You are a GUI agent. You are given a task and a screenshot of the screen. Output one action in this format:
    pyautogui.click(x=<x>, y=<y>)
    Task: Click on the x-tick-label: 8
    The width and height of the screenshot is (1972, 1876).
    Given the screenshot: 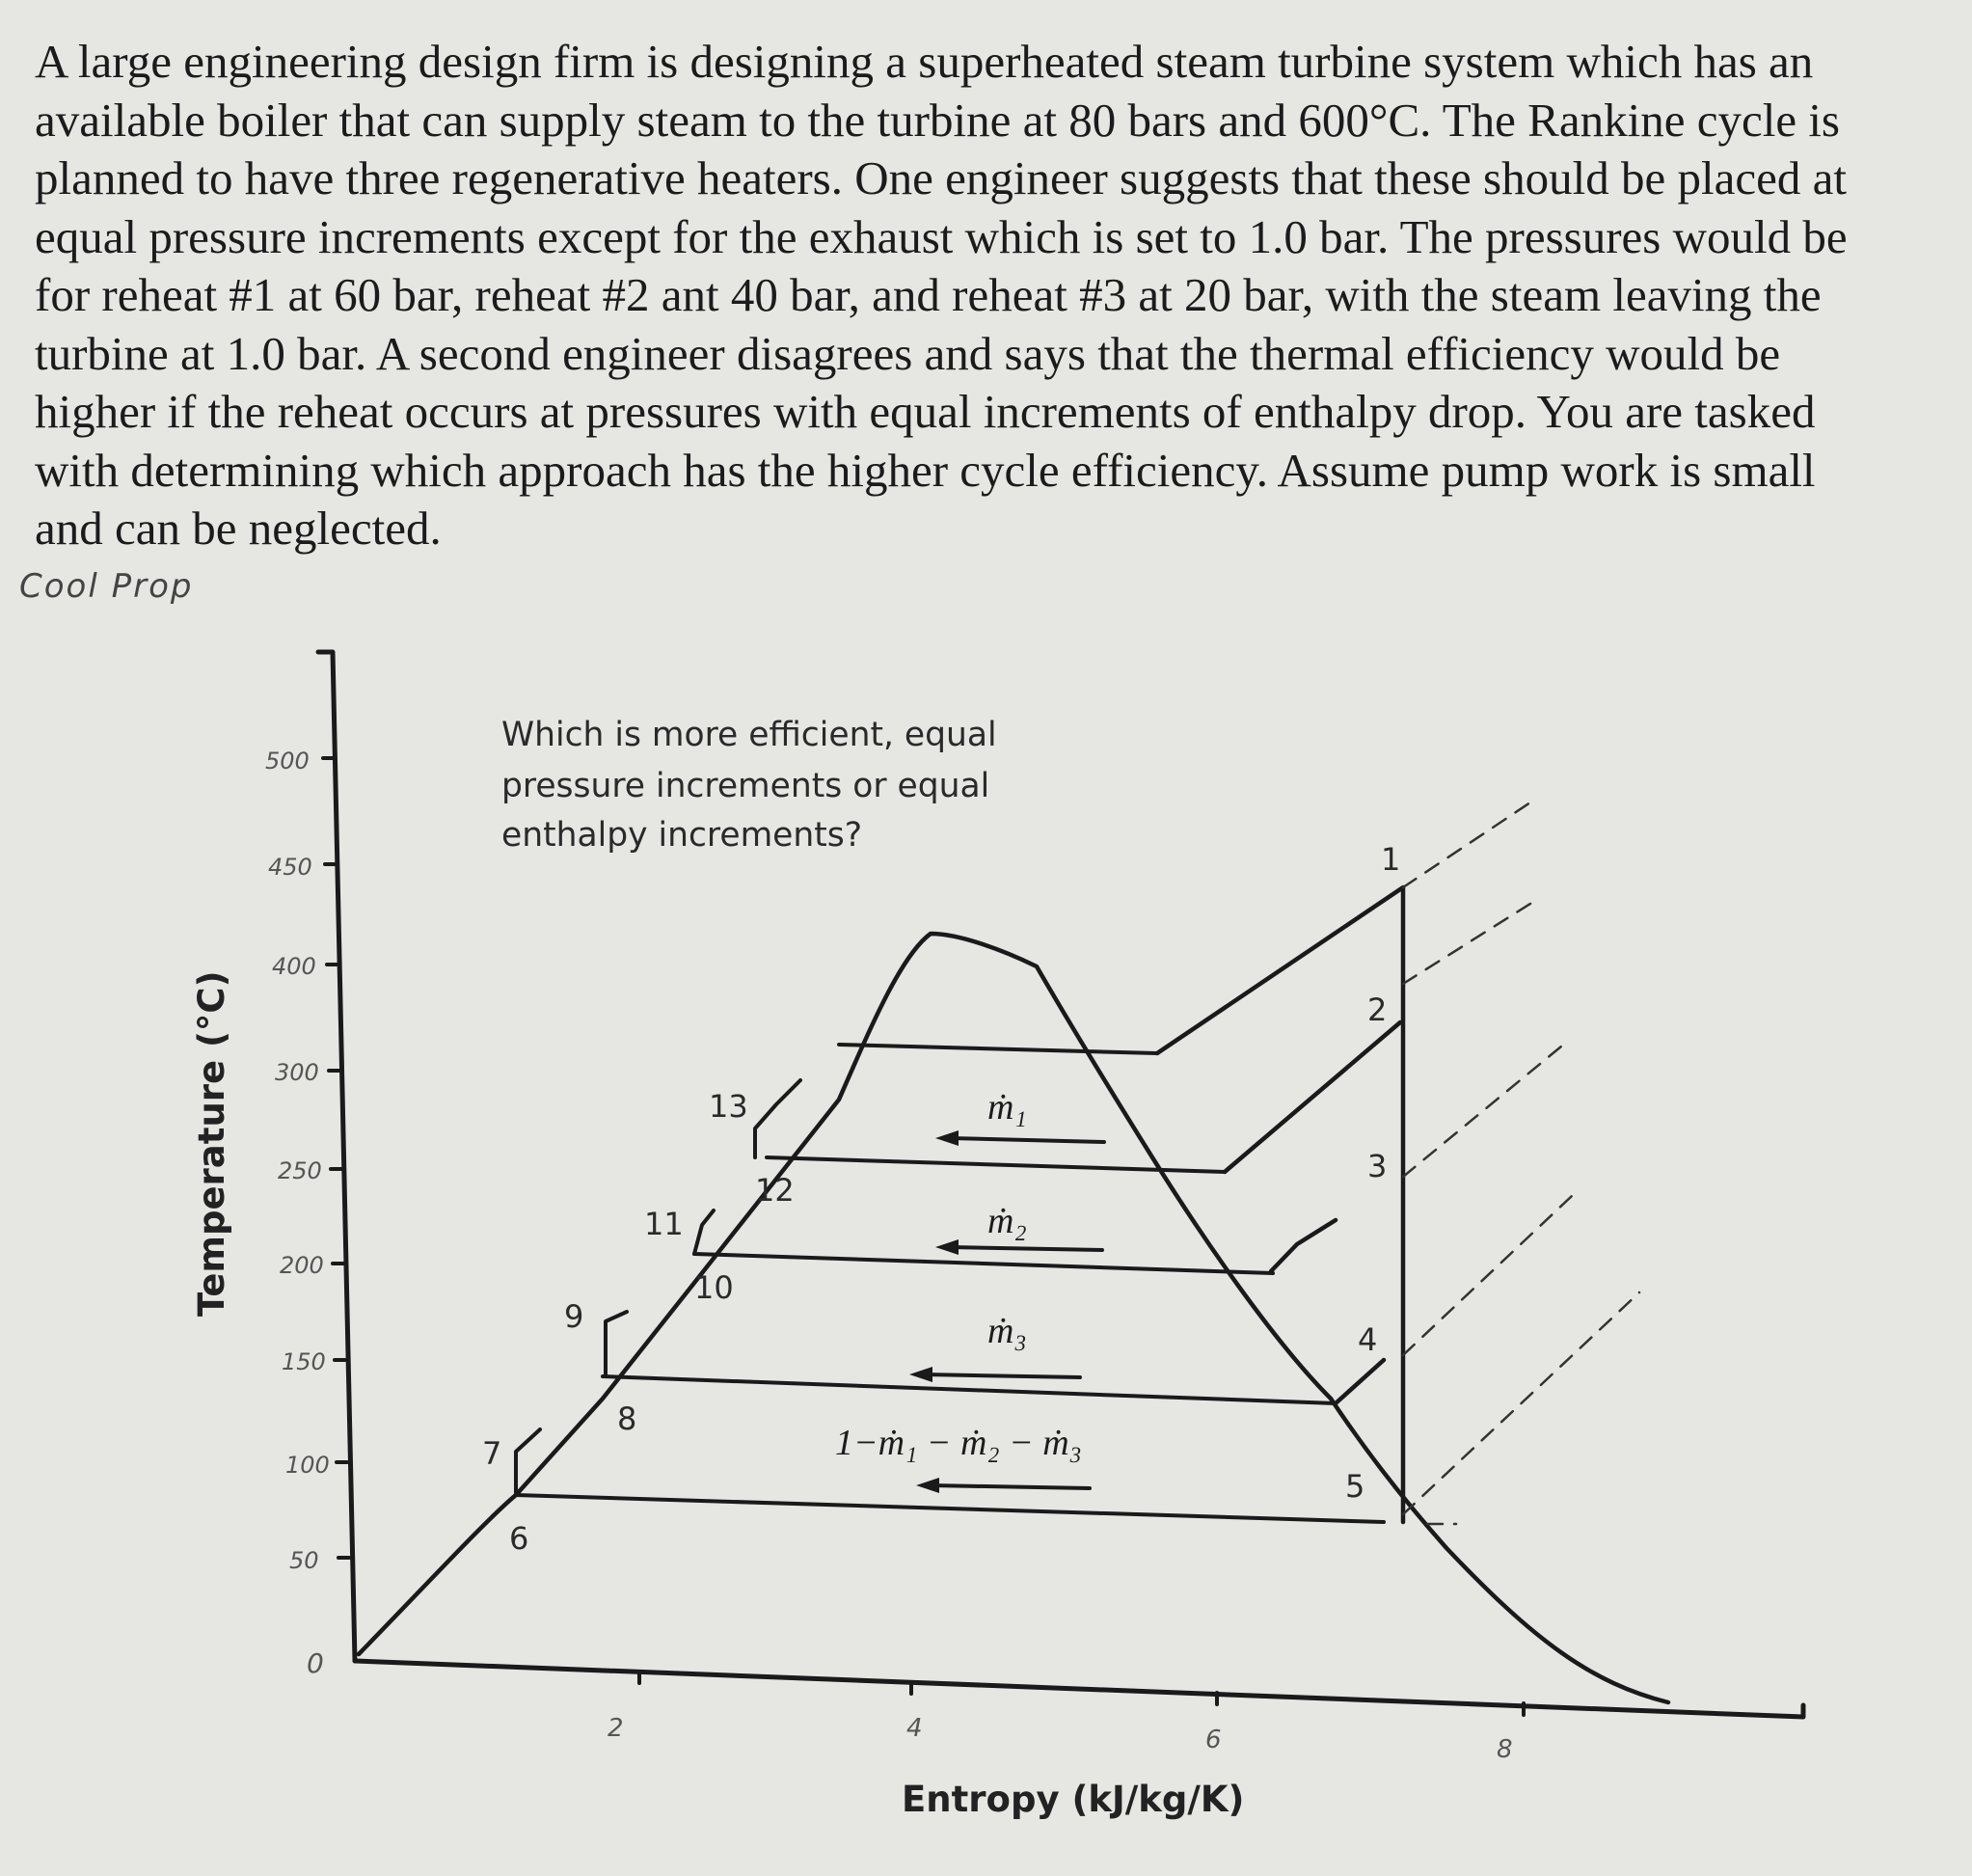 What is the action you would take?
    pyautogui.click(x=1505, y=1749)
    